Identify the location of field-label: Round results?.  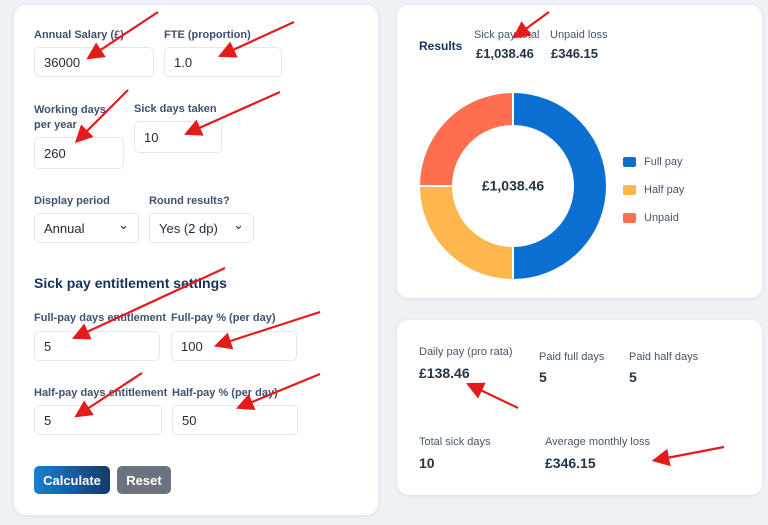
(189, 201).